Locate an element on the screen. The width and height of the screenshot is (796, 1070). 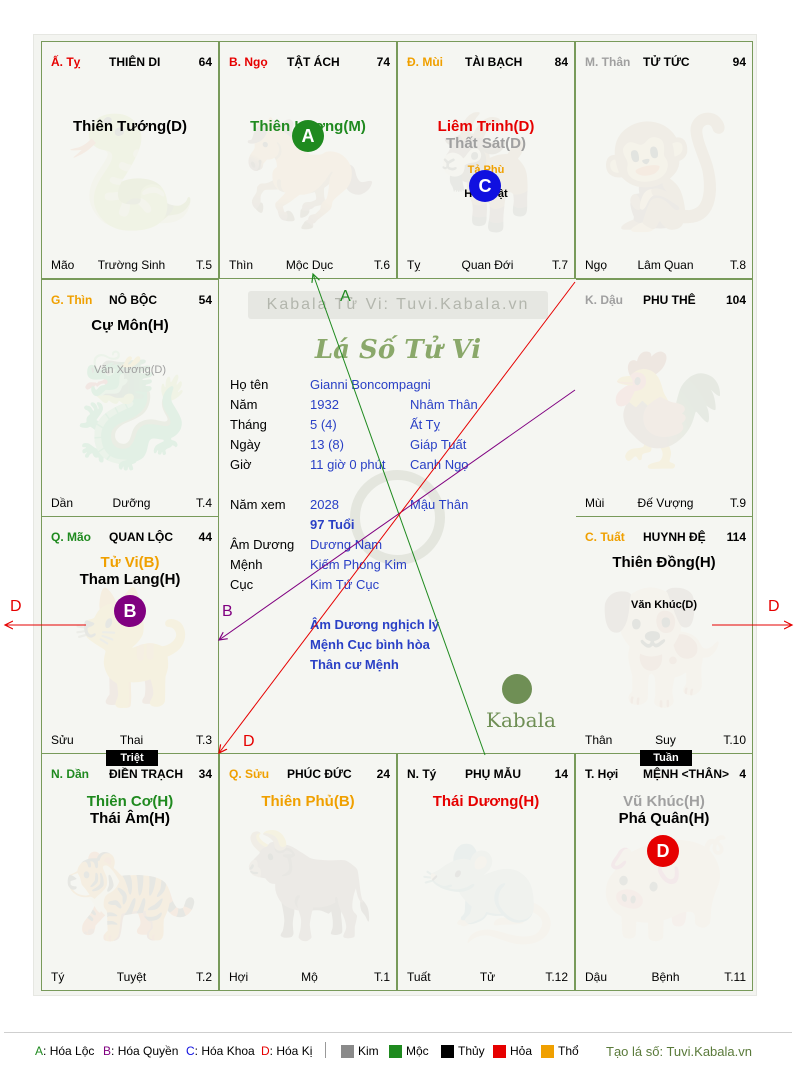
footer-stage: Quan Đới is located at coordinates (487, 265).